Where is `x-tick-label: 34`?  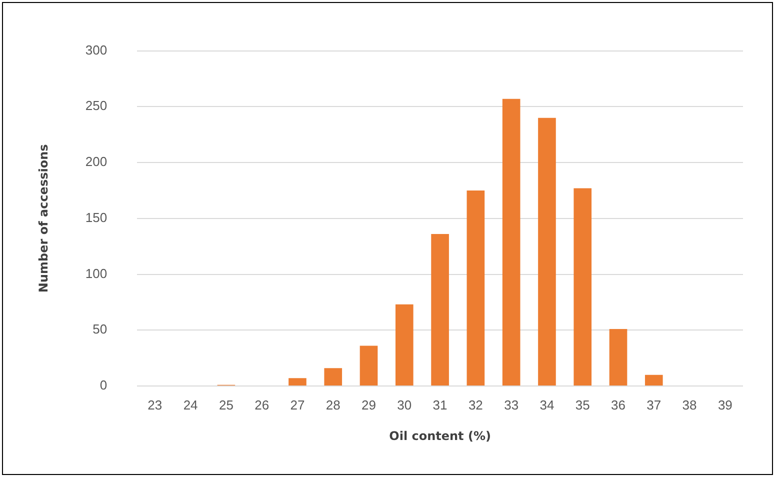 x-tick-label: 34 is located at coordinates (547, 404).